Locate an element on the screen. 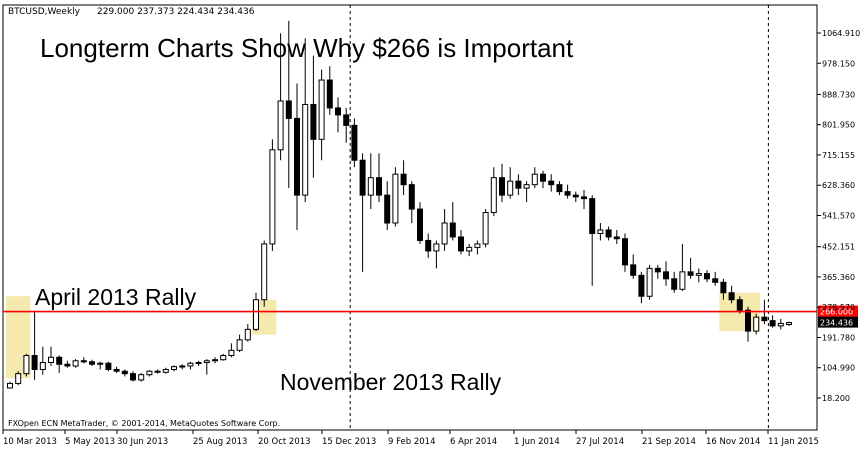 The width and height of the screenshot is (860, 455). symbol-label: BTCUSD,Weekly is located at coordinates (44, 12).